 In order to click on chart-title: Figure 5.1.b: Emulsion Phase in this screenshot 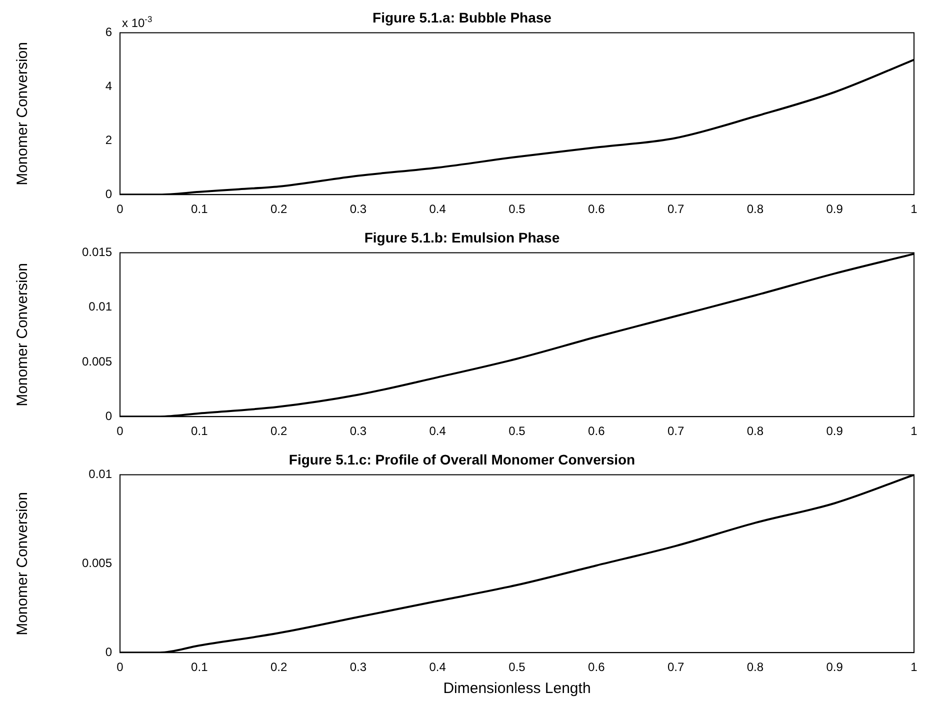, I will do `click(462, 237)`.